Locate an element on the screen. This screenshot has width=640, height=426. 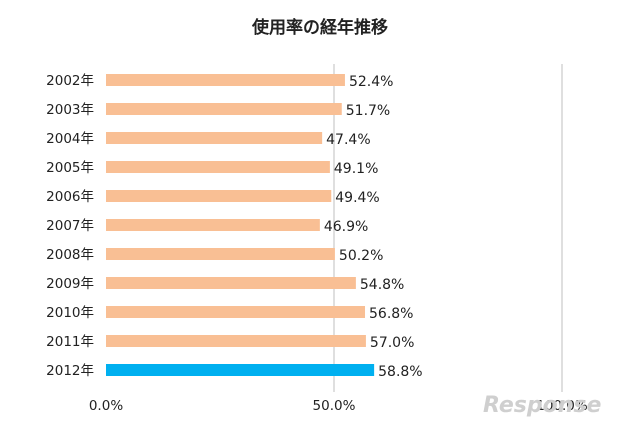
bar-2003年 is located at coordinates (224, 109).